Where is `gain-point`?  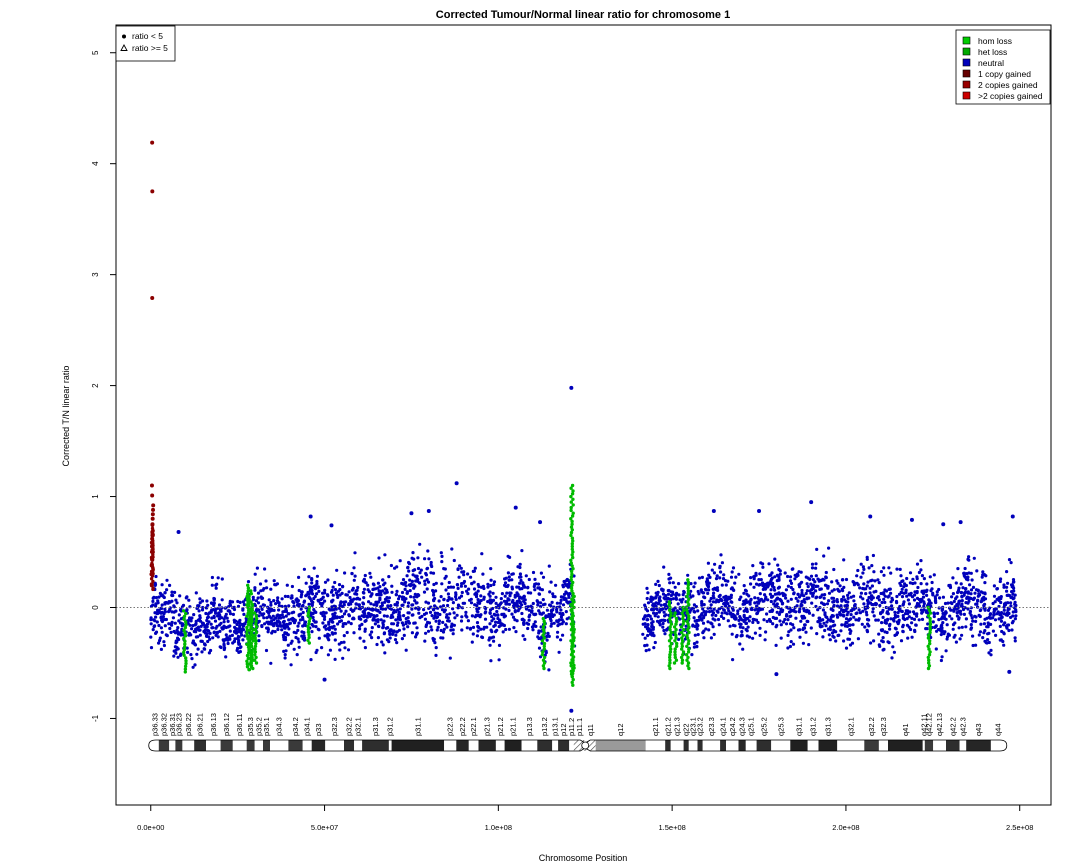
gain-point is located at coordinates (152, 538).